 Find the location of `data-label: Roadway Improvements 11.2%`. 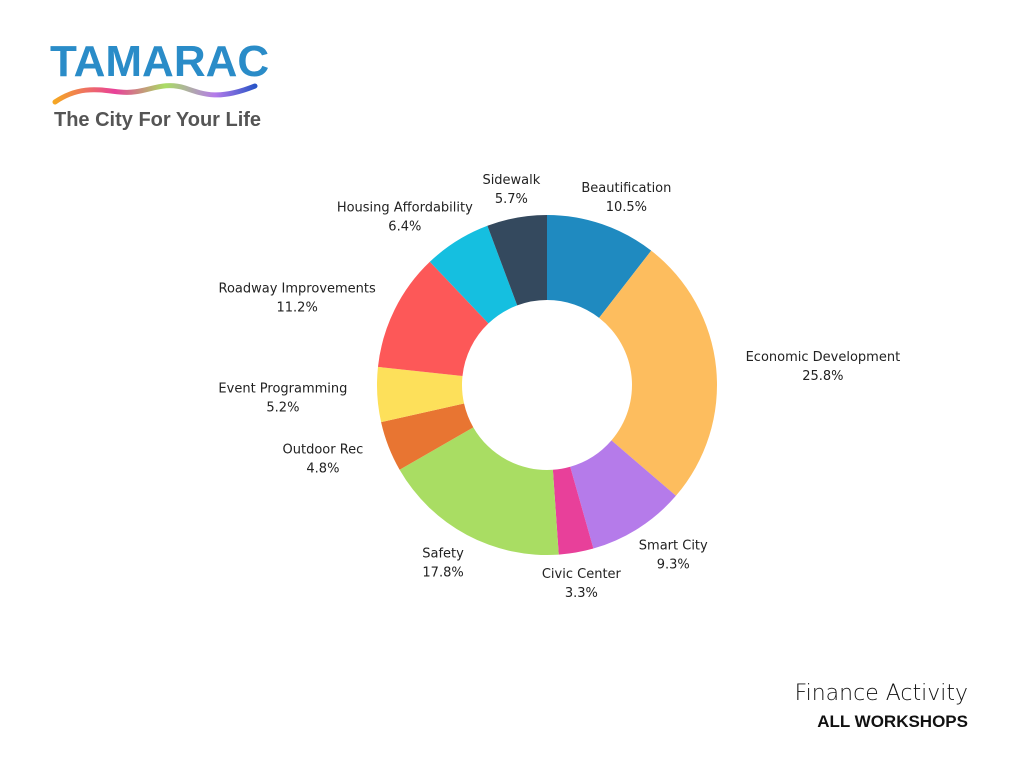

data-label: Roadway Improvements 11.2% is located at coordinates (297, 298).